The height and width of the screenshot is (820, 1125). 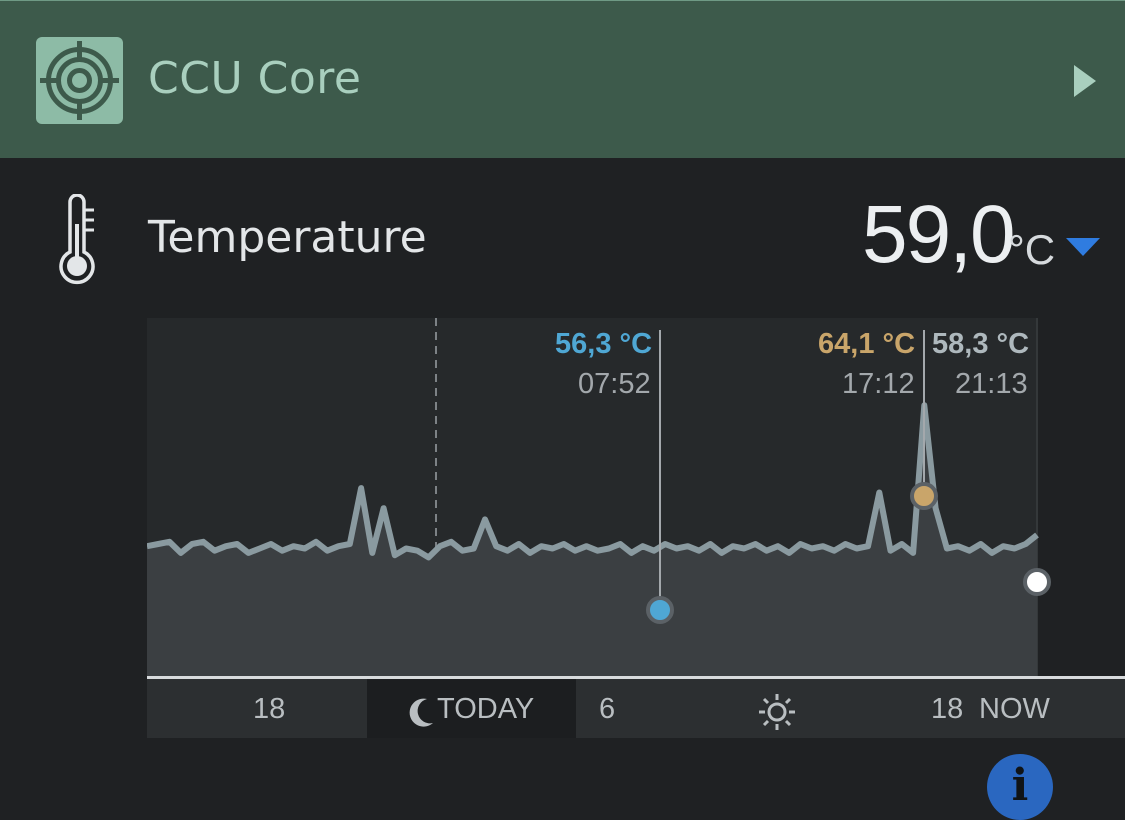 What do you see at coordinates (939, 234) in the screenshot?
I see `metric-value: 59,0` at bounding box center [939, 234].